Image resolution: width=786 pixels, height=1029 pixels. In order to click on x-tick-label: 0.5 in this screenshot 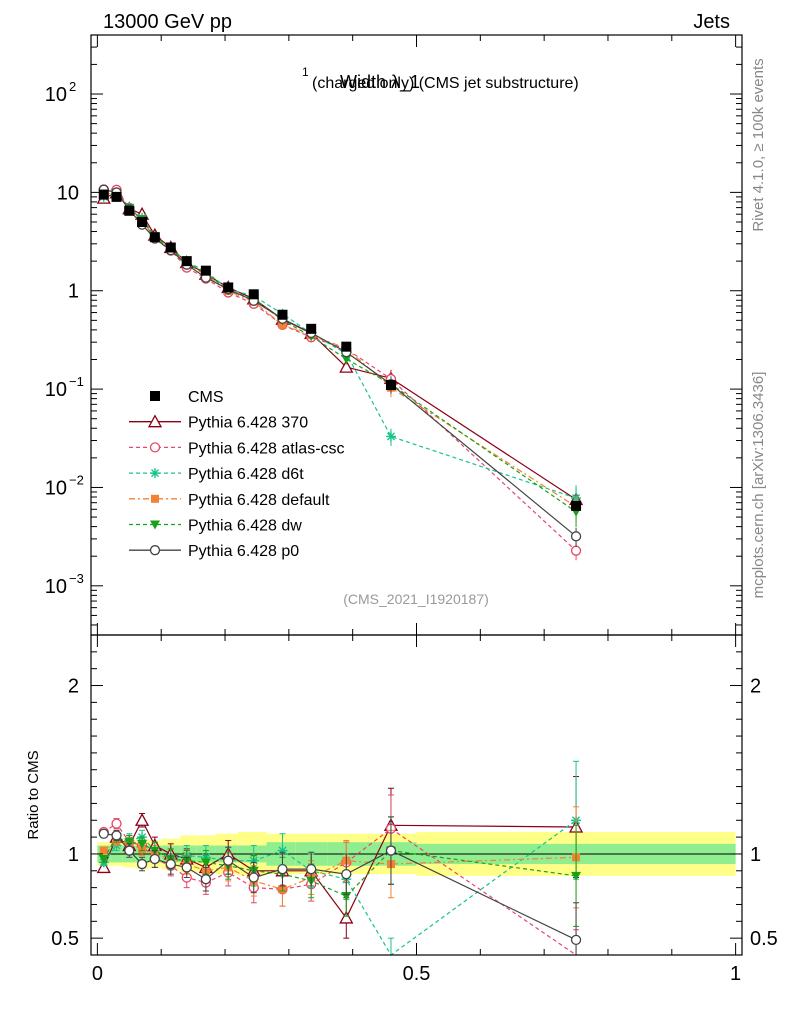, I will do `click(417, 974)`.